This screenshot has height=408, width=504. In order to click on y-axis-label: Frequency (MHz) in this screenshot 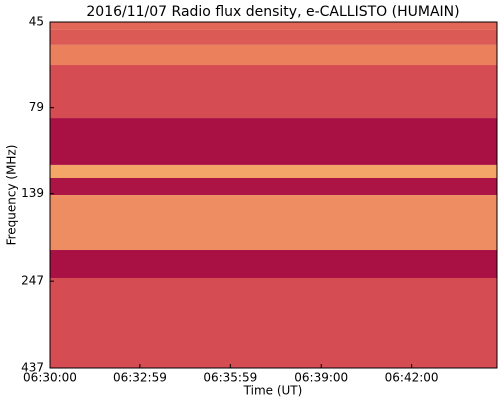, I will do `click(12, 195)`.